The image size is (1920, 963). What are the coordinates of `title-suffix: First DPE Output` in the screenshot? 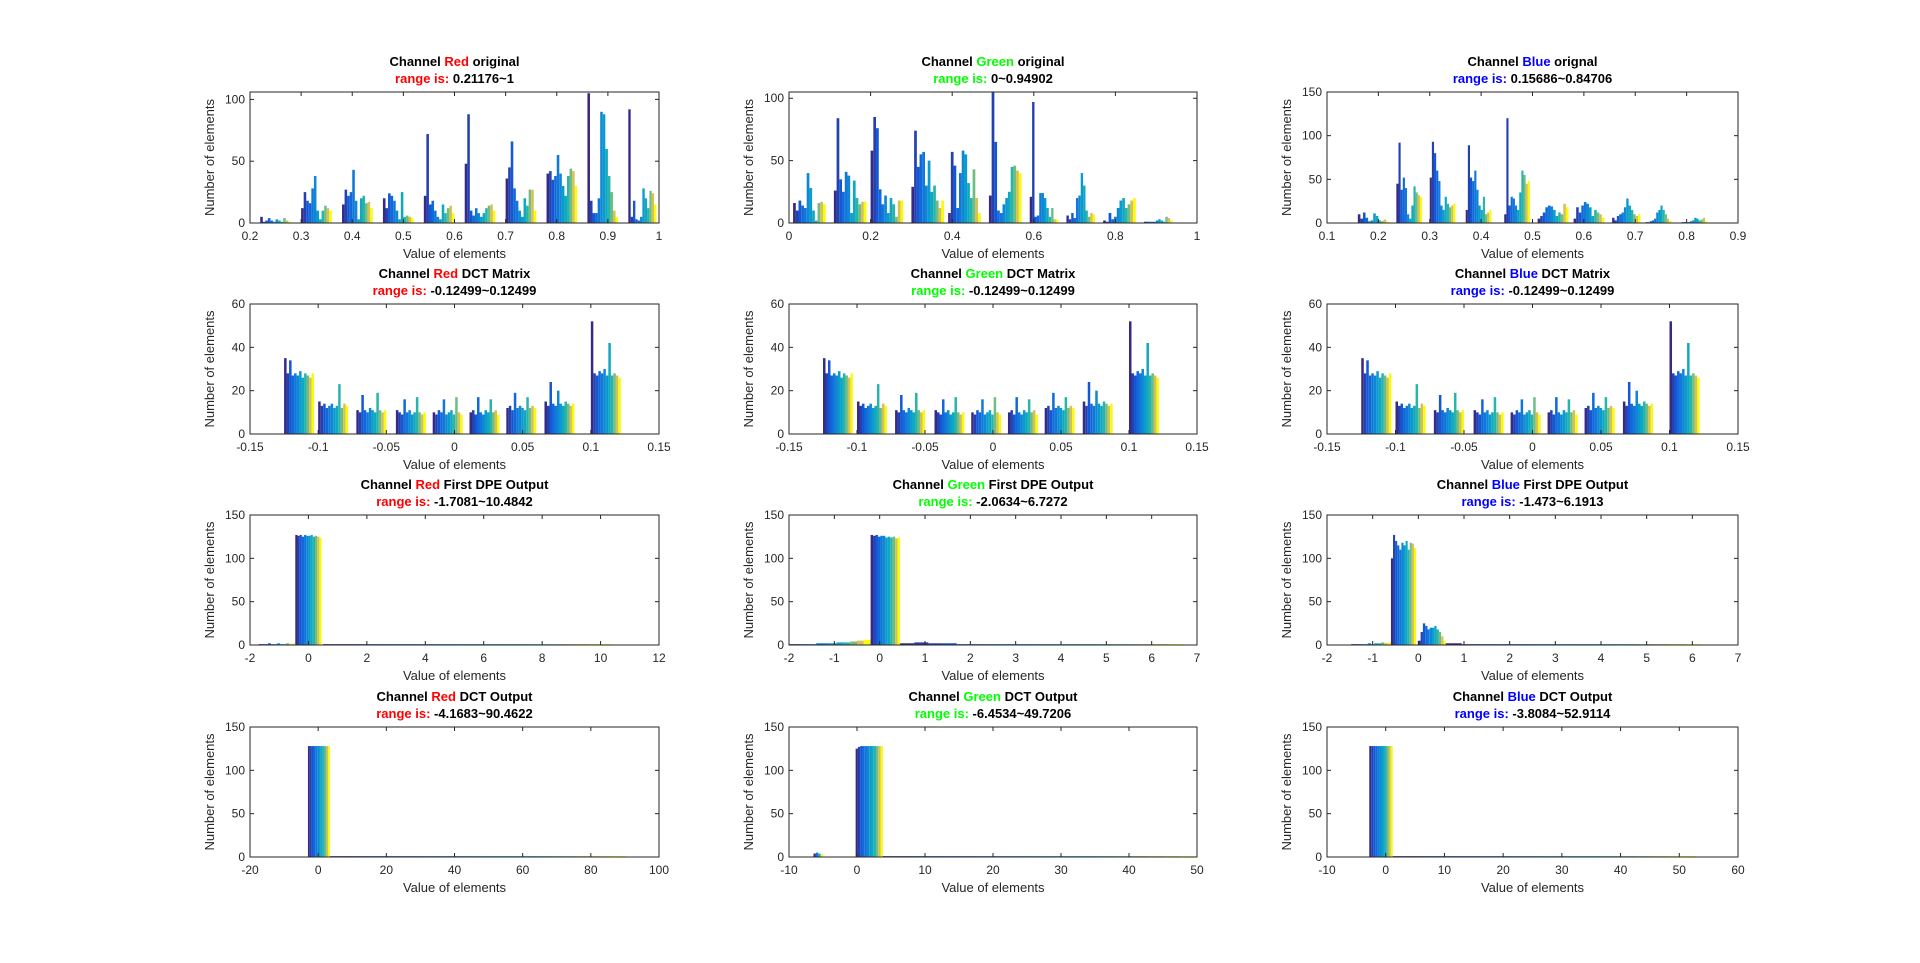 It's located at (1039, 484).